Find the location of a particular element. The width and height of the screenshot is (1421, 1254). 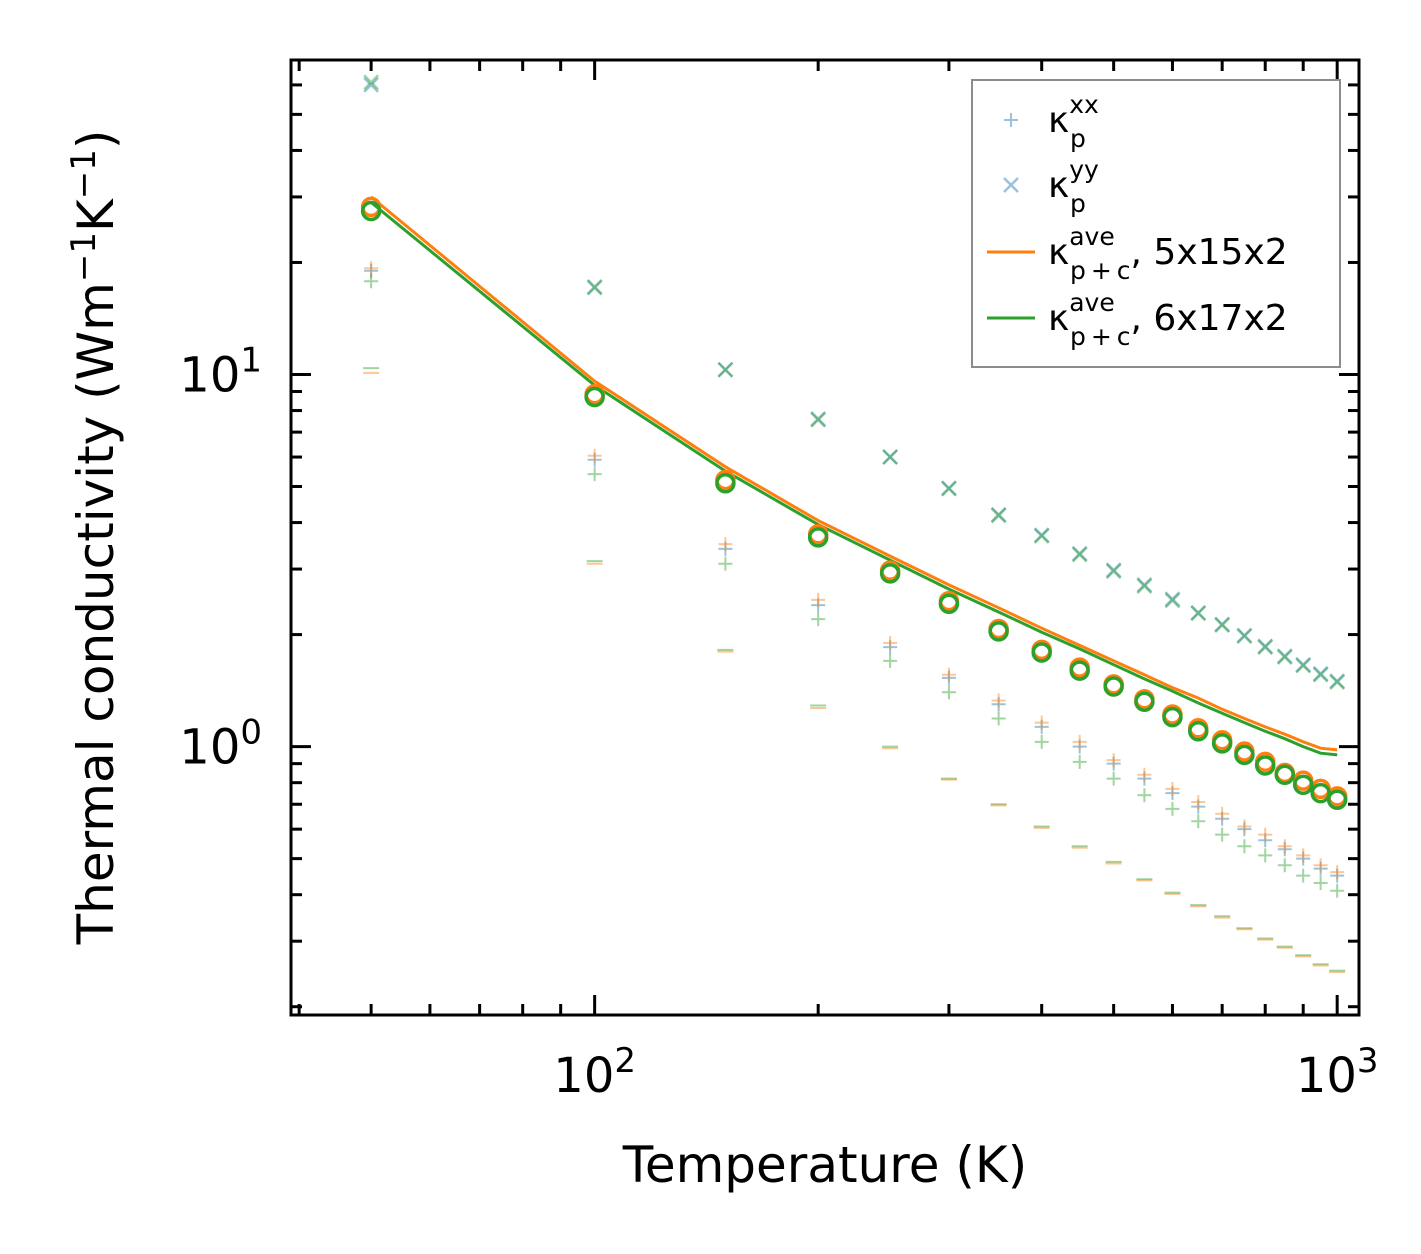

legend-entry-kappa_p_xx: κxx p is located at coordinates (1051, 121).